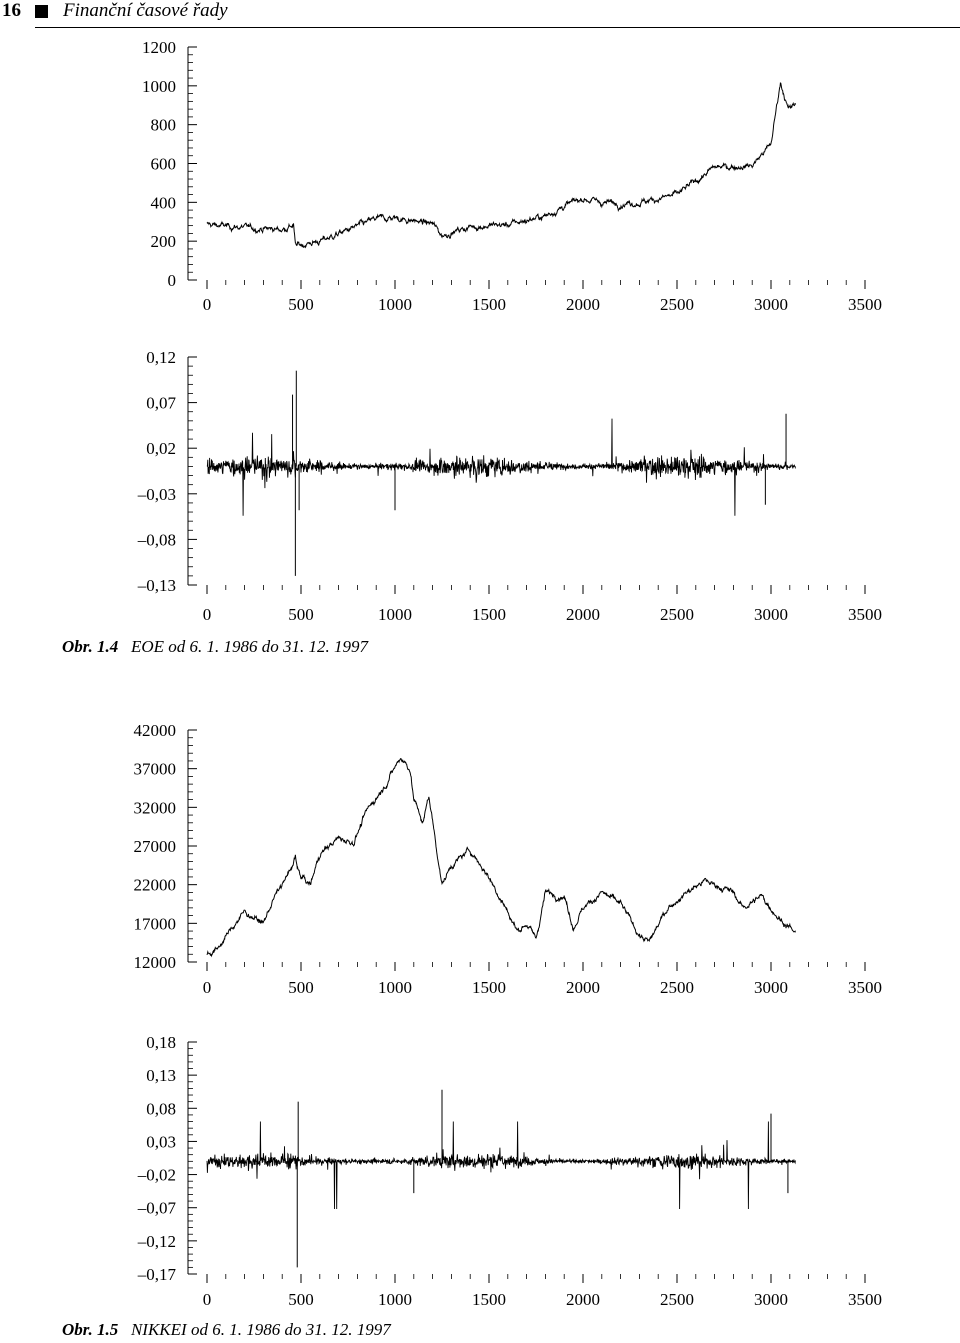 This screenshot has width=960, height=1343. I want to click on y-tick-label: –0,12, so click(156, 1241).